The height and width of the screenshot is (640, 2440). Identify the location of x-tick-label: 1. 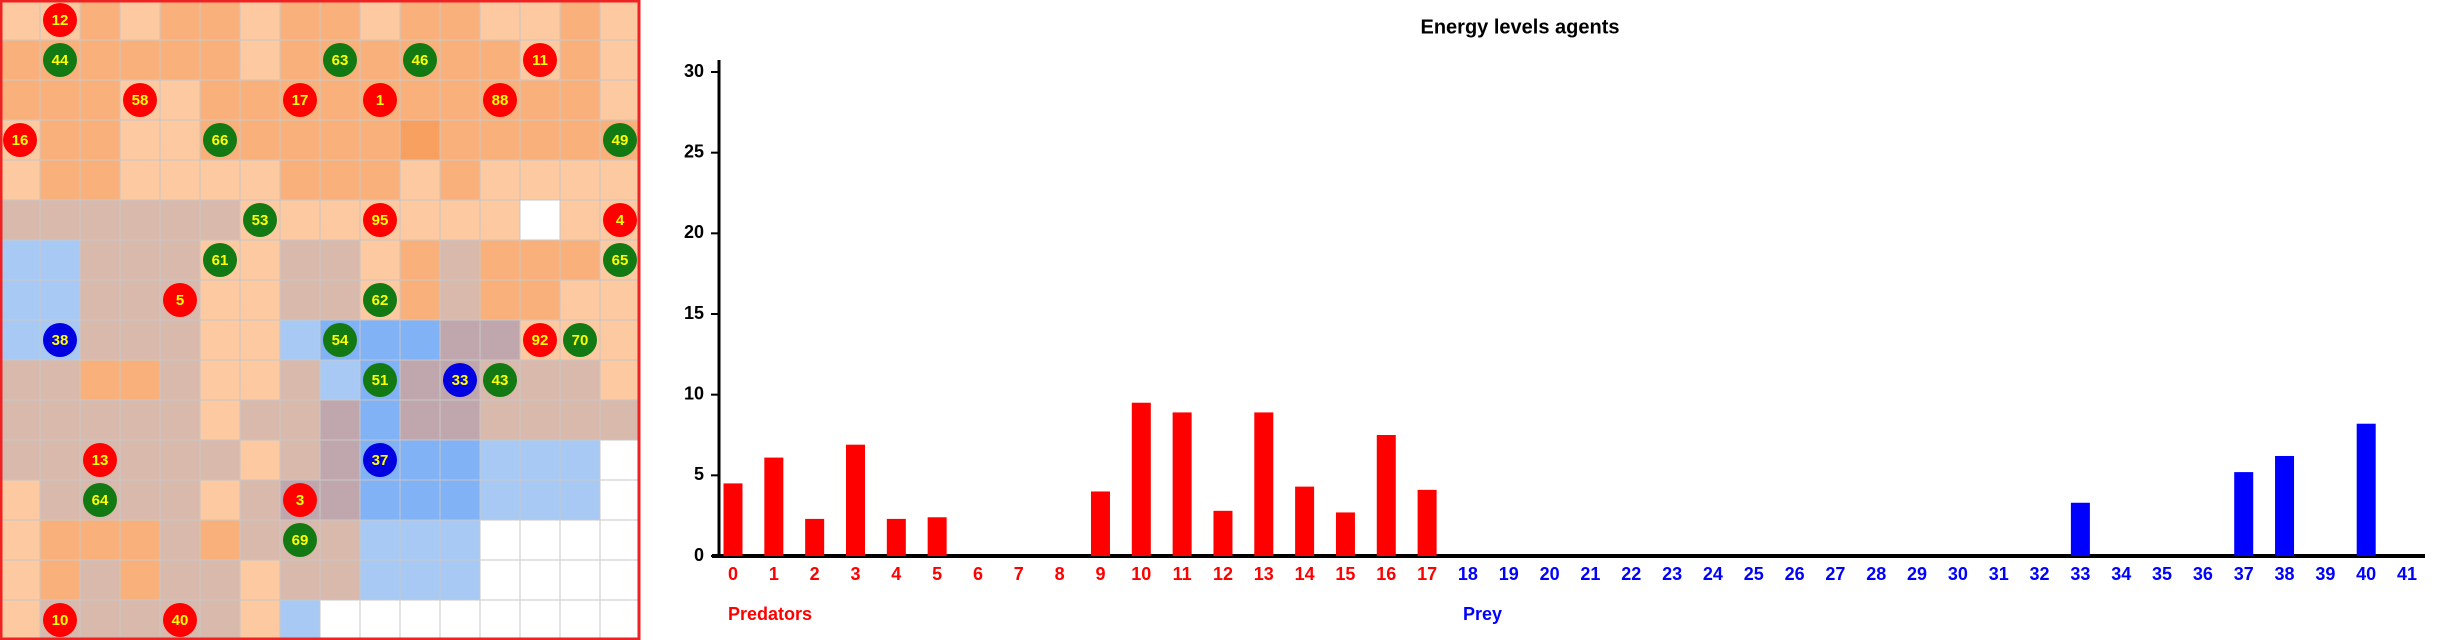
(774, 574).